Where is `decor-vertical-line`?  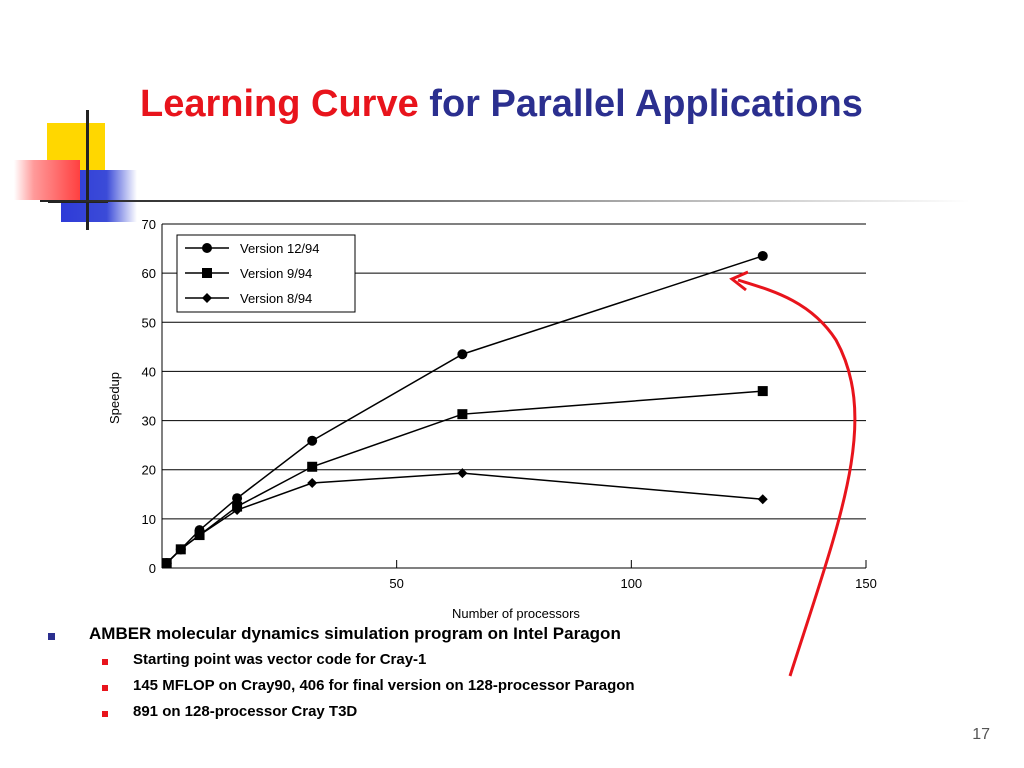
decor-vertical-line is located at coordinates (87, 170).